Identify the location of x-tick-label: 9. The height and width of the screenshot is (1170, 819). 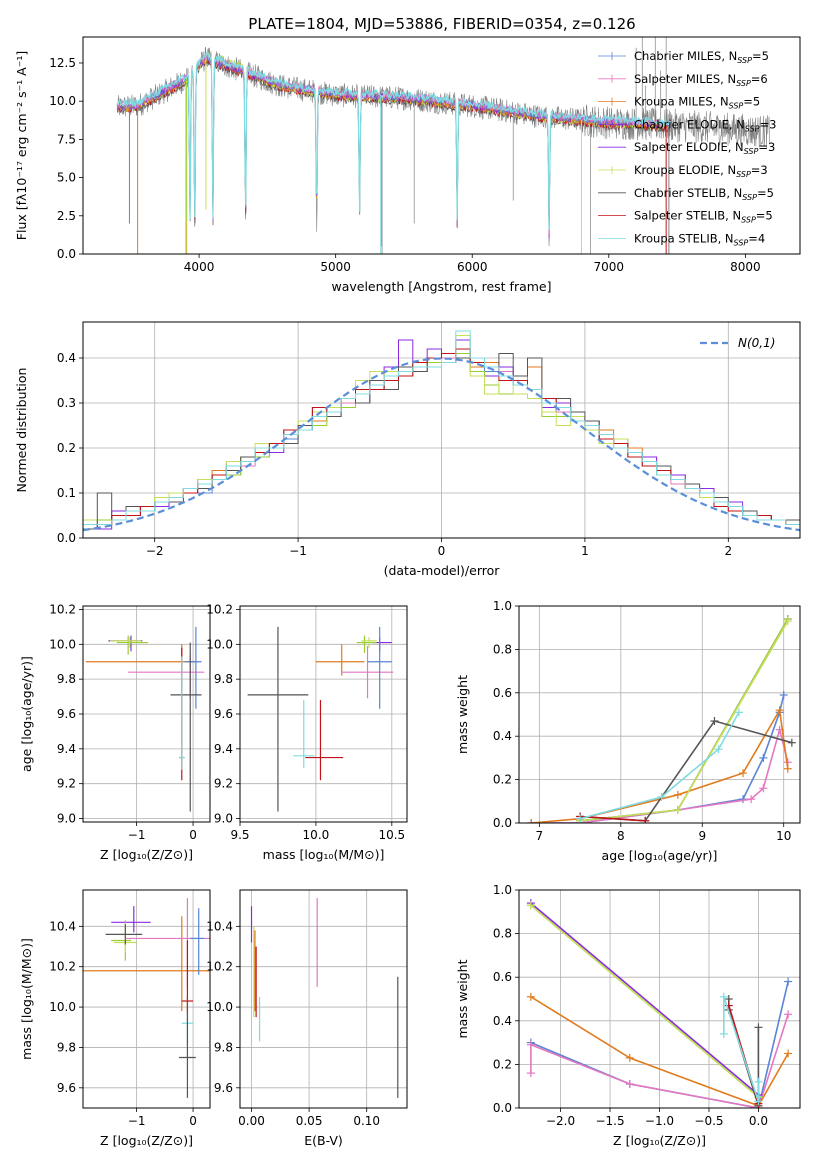
(702, 836).